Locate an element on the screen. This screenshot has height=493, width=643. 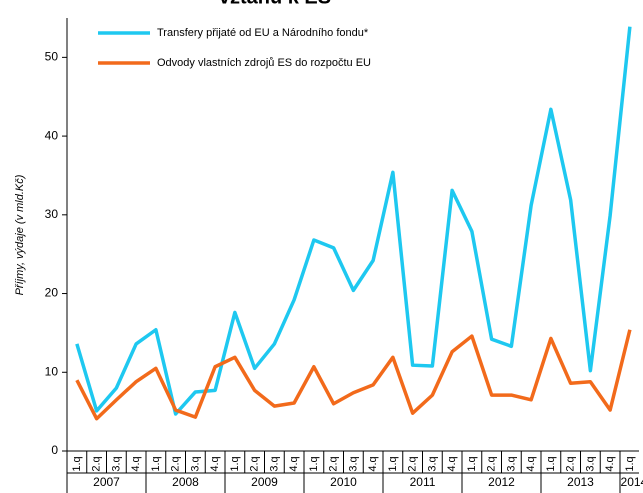
year-label: 2012 is located at coordinates (501, 482).